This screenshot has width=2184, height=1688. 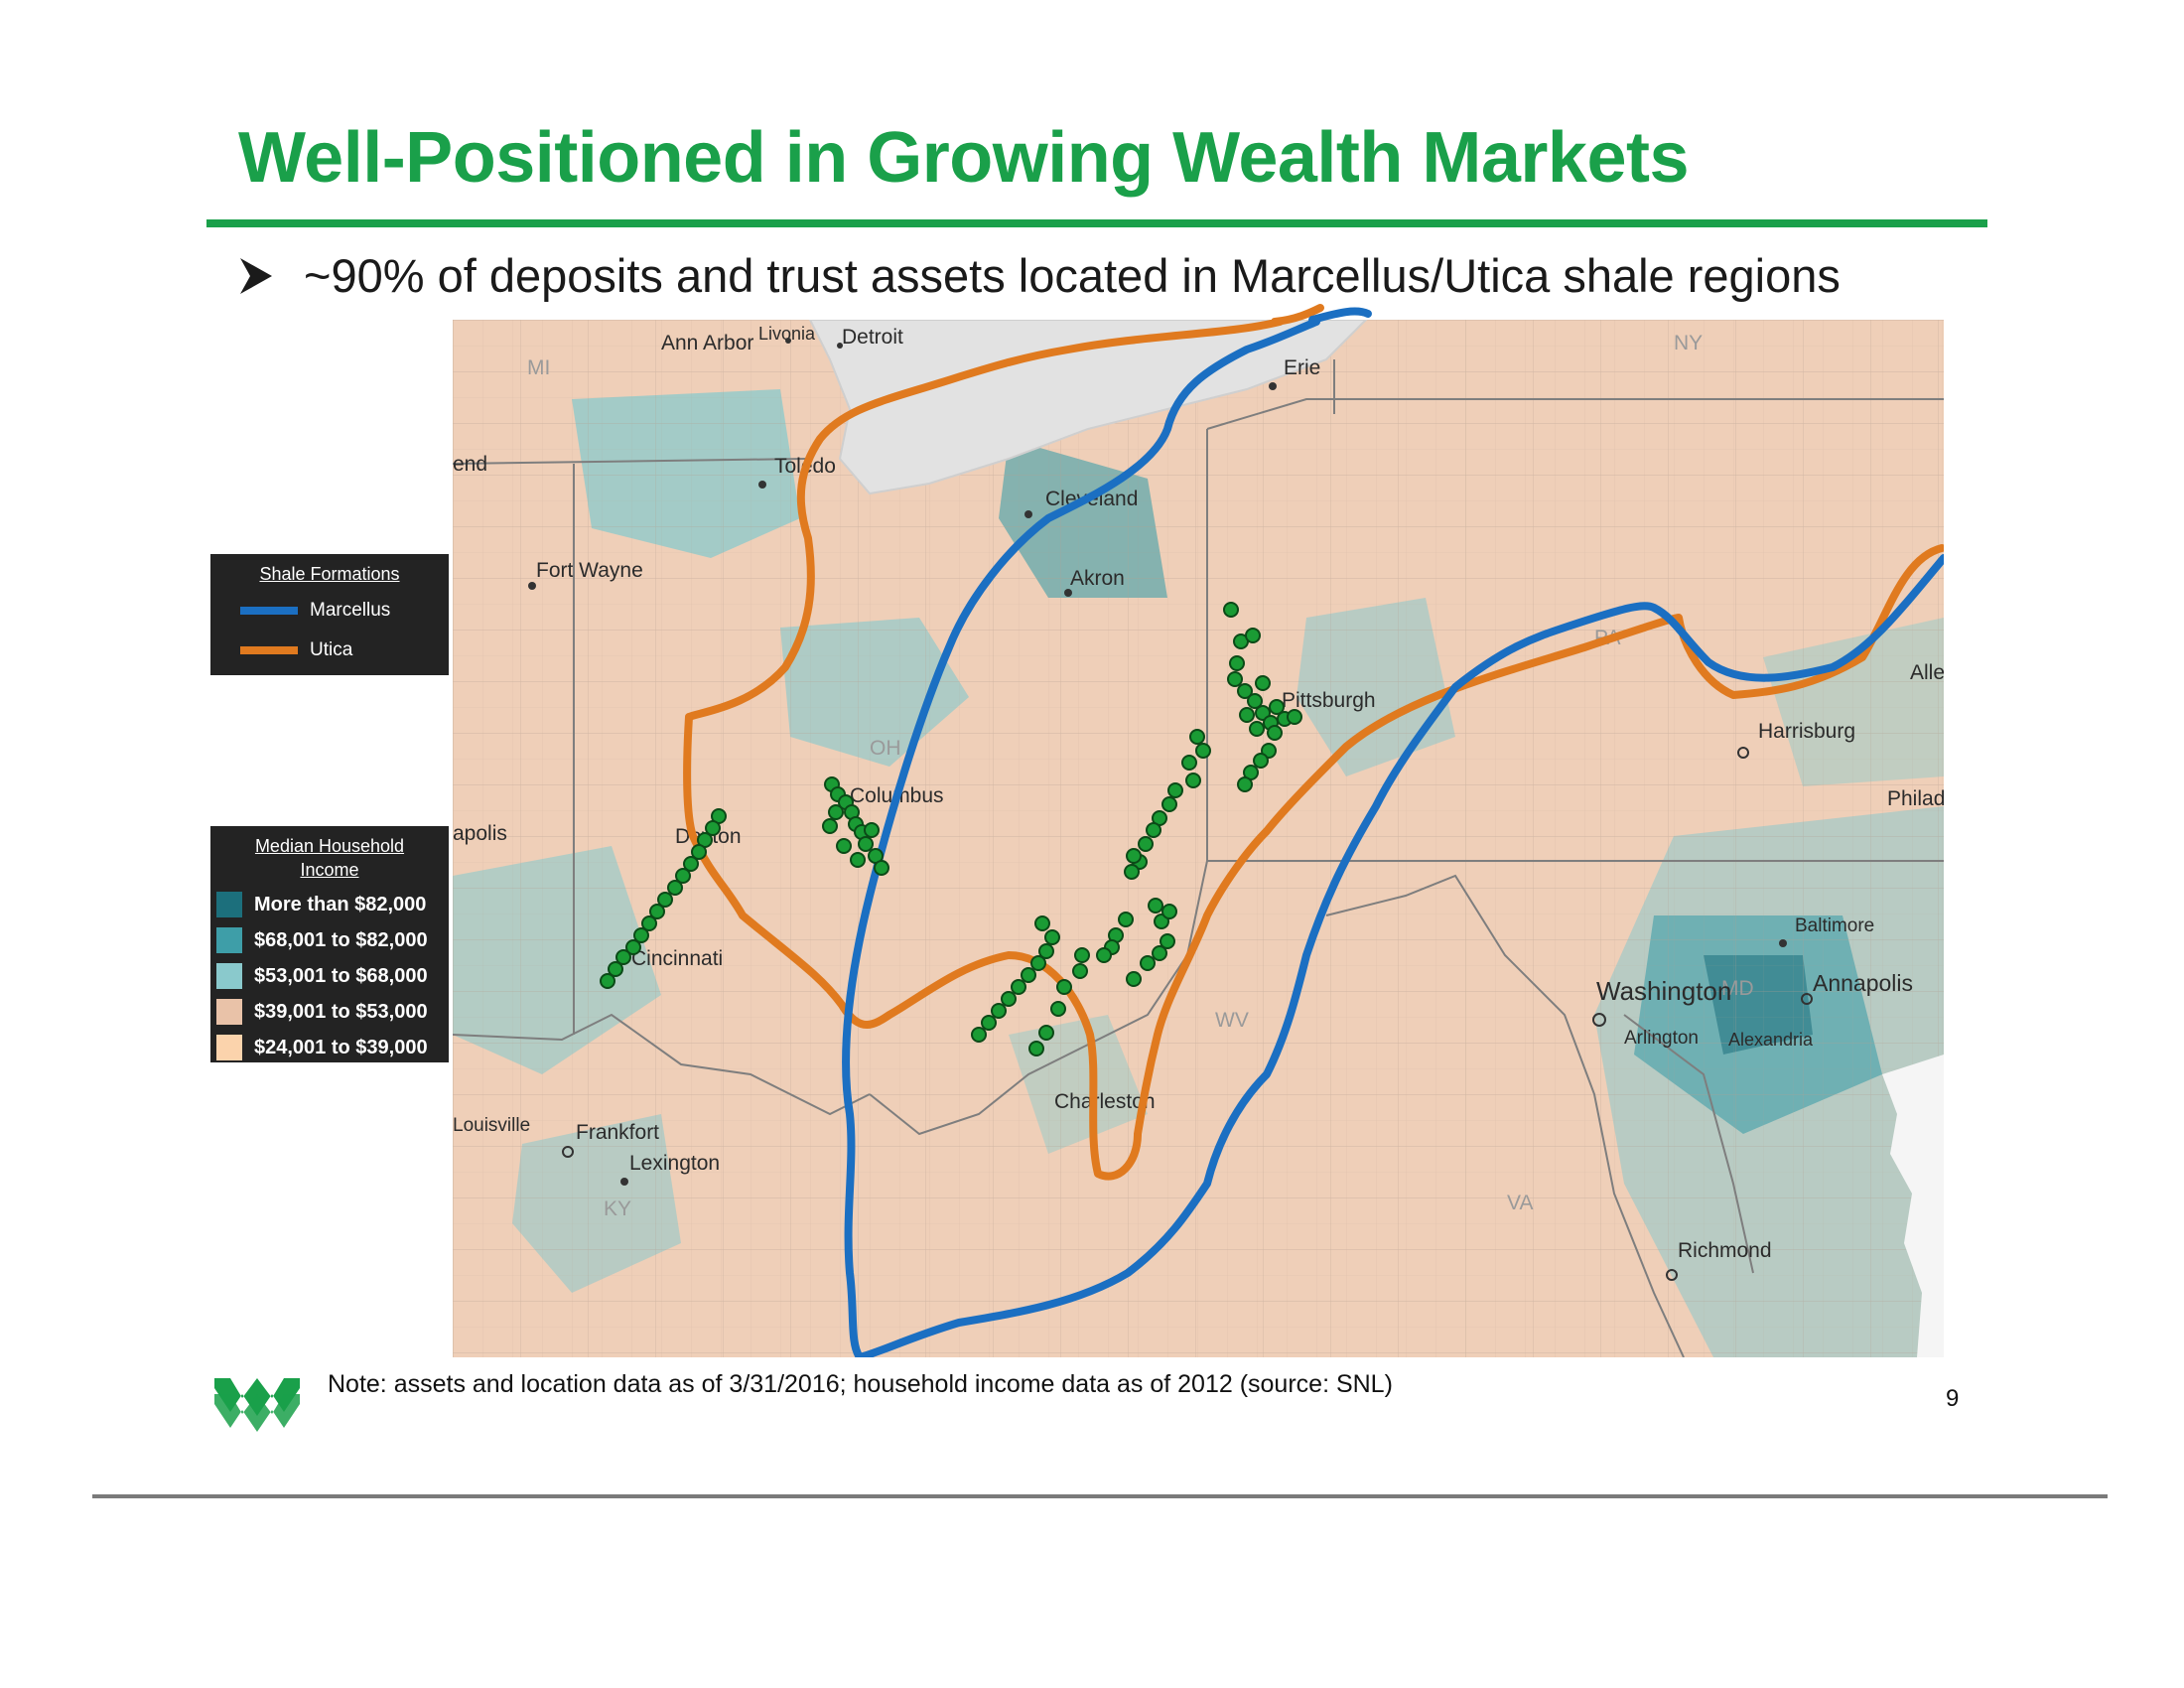 What do you see at coordinates (1737, 988) in the screenshot?
I see `state-label: MD` at bounding box center [1737, 988].